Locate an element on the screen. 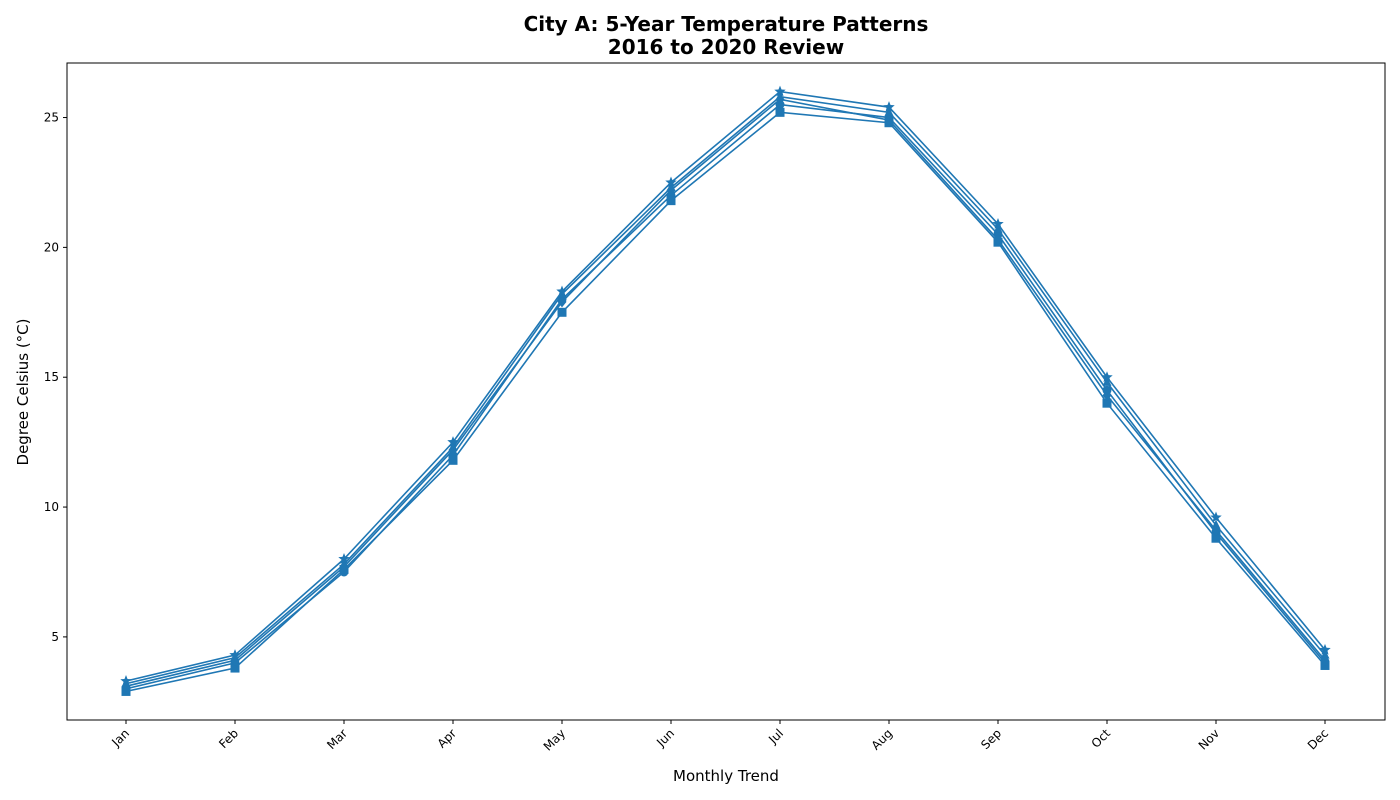  y-tick-label: 25 is located at coordinates (51, 118).